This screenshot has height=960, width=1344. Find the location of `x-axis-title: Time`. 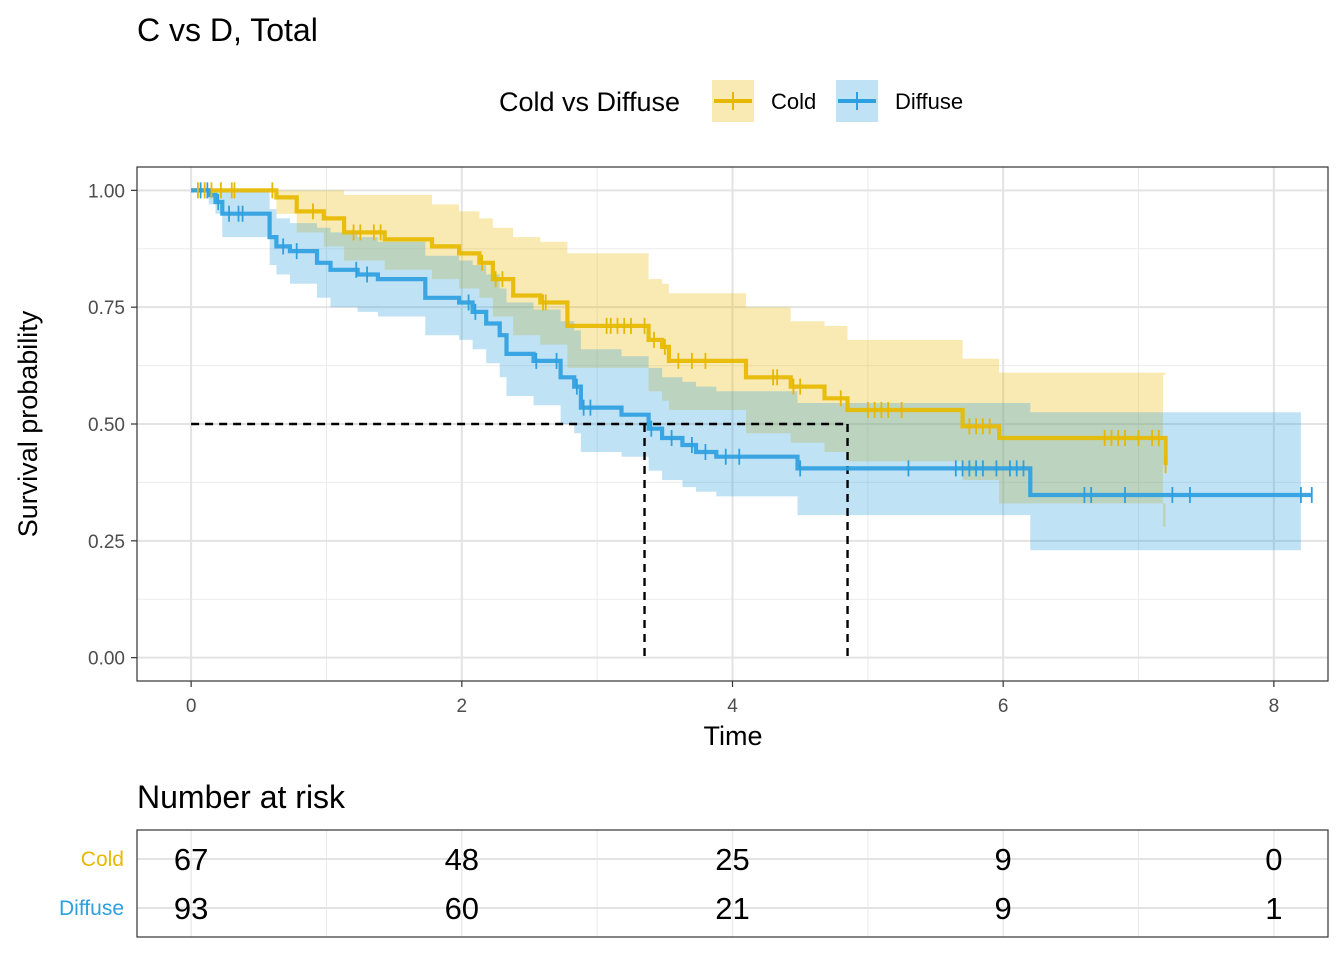

x-axis-title: Time is located at coordinates (733, 736).